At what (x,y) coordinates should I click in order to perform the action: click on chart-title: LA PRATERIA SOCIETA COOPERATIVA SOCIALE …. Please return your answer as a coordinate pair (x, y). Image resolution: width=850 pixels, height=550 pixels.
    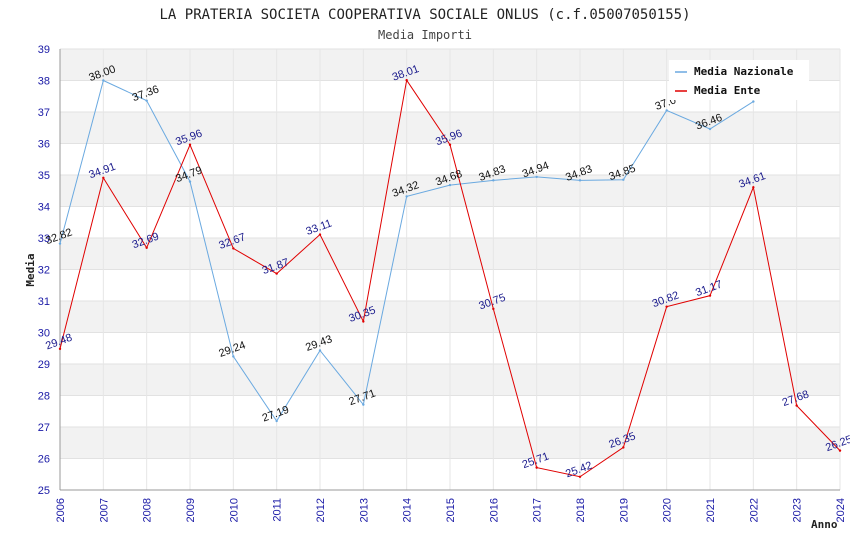
    Looking at the image, I should click on (424, 15).